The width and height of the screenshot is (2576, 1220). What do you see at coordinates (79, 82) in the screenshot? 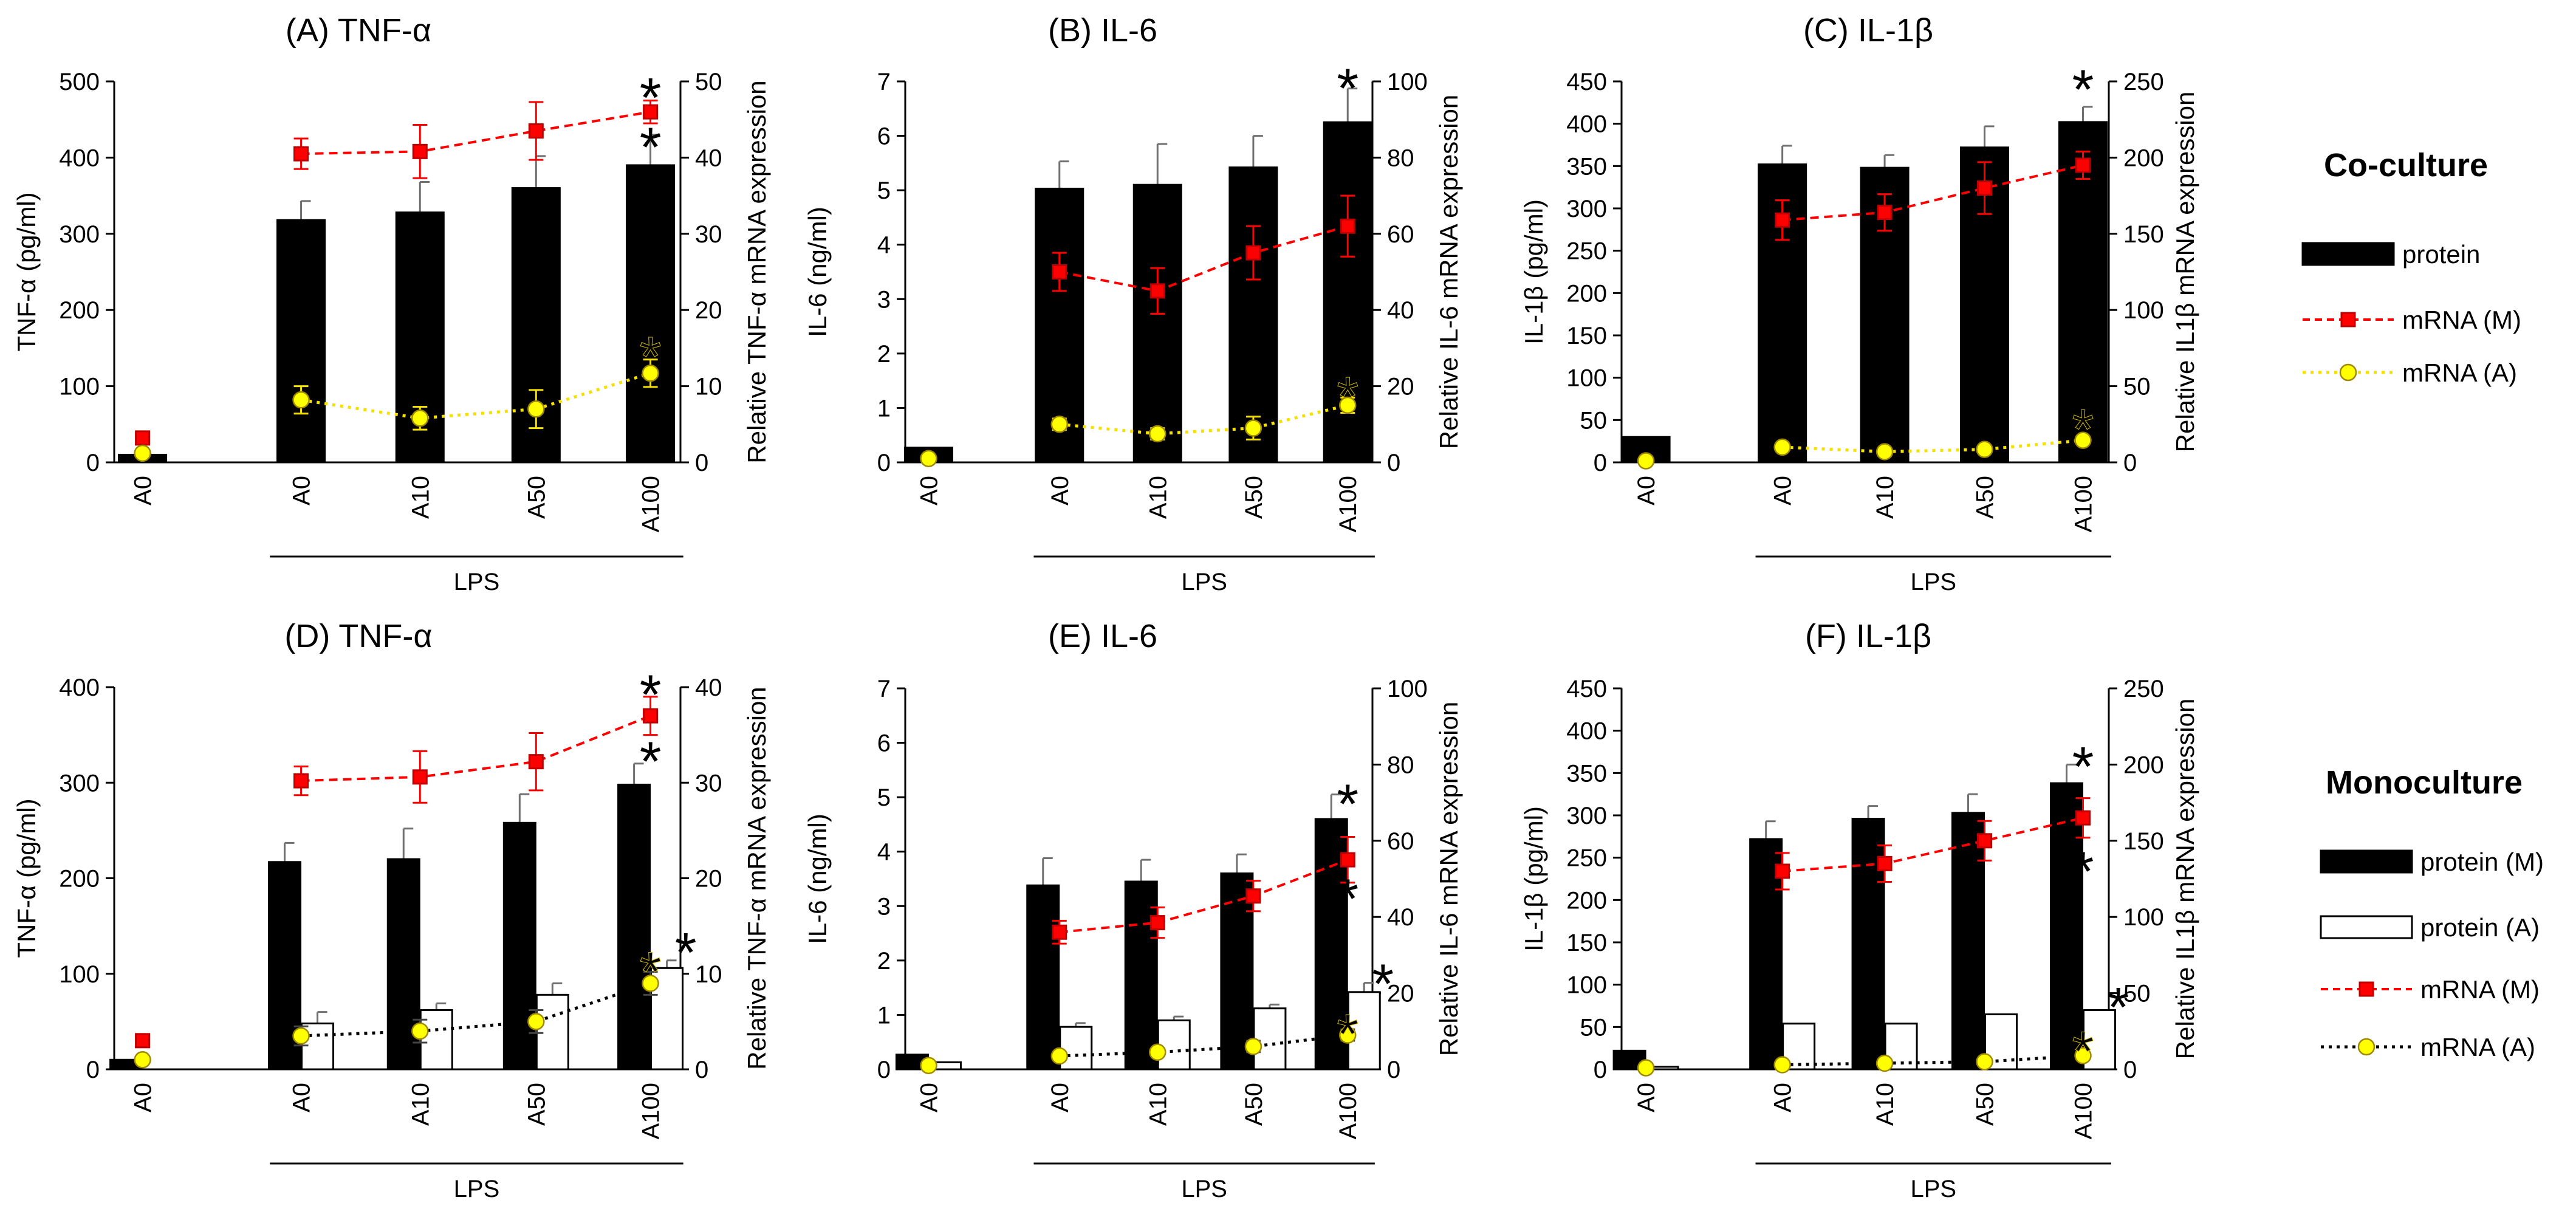
I see `y-tick-label: 500` at bounding box center [79, 82].